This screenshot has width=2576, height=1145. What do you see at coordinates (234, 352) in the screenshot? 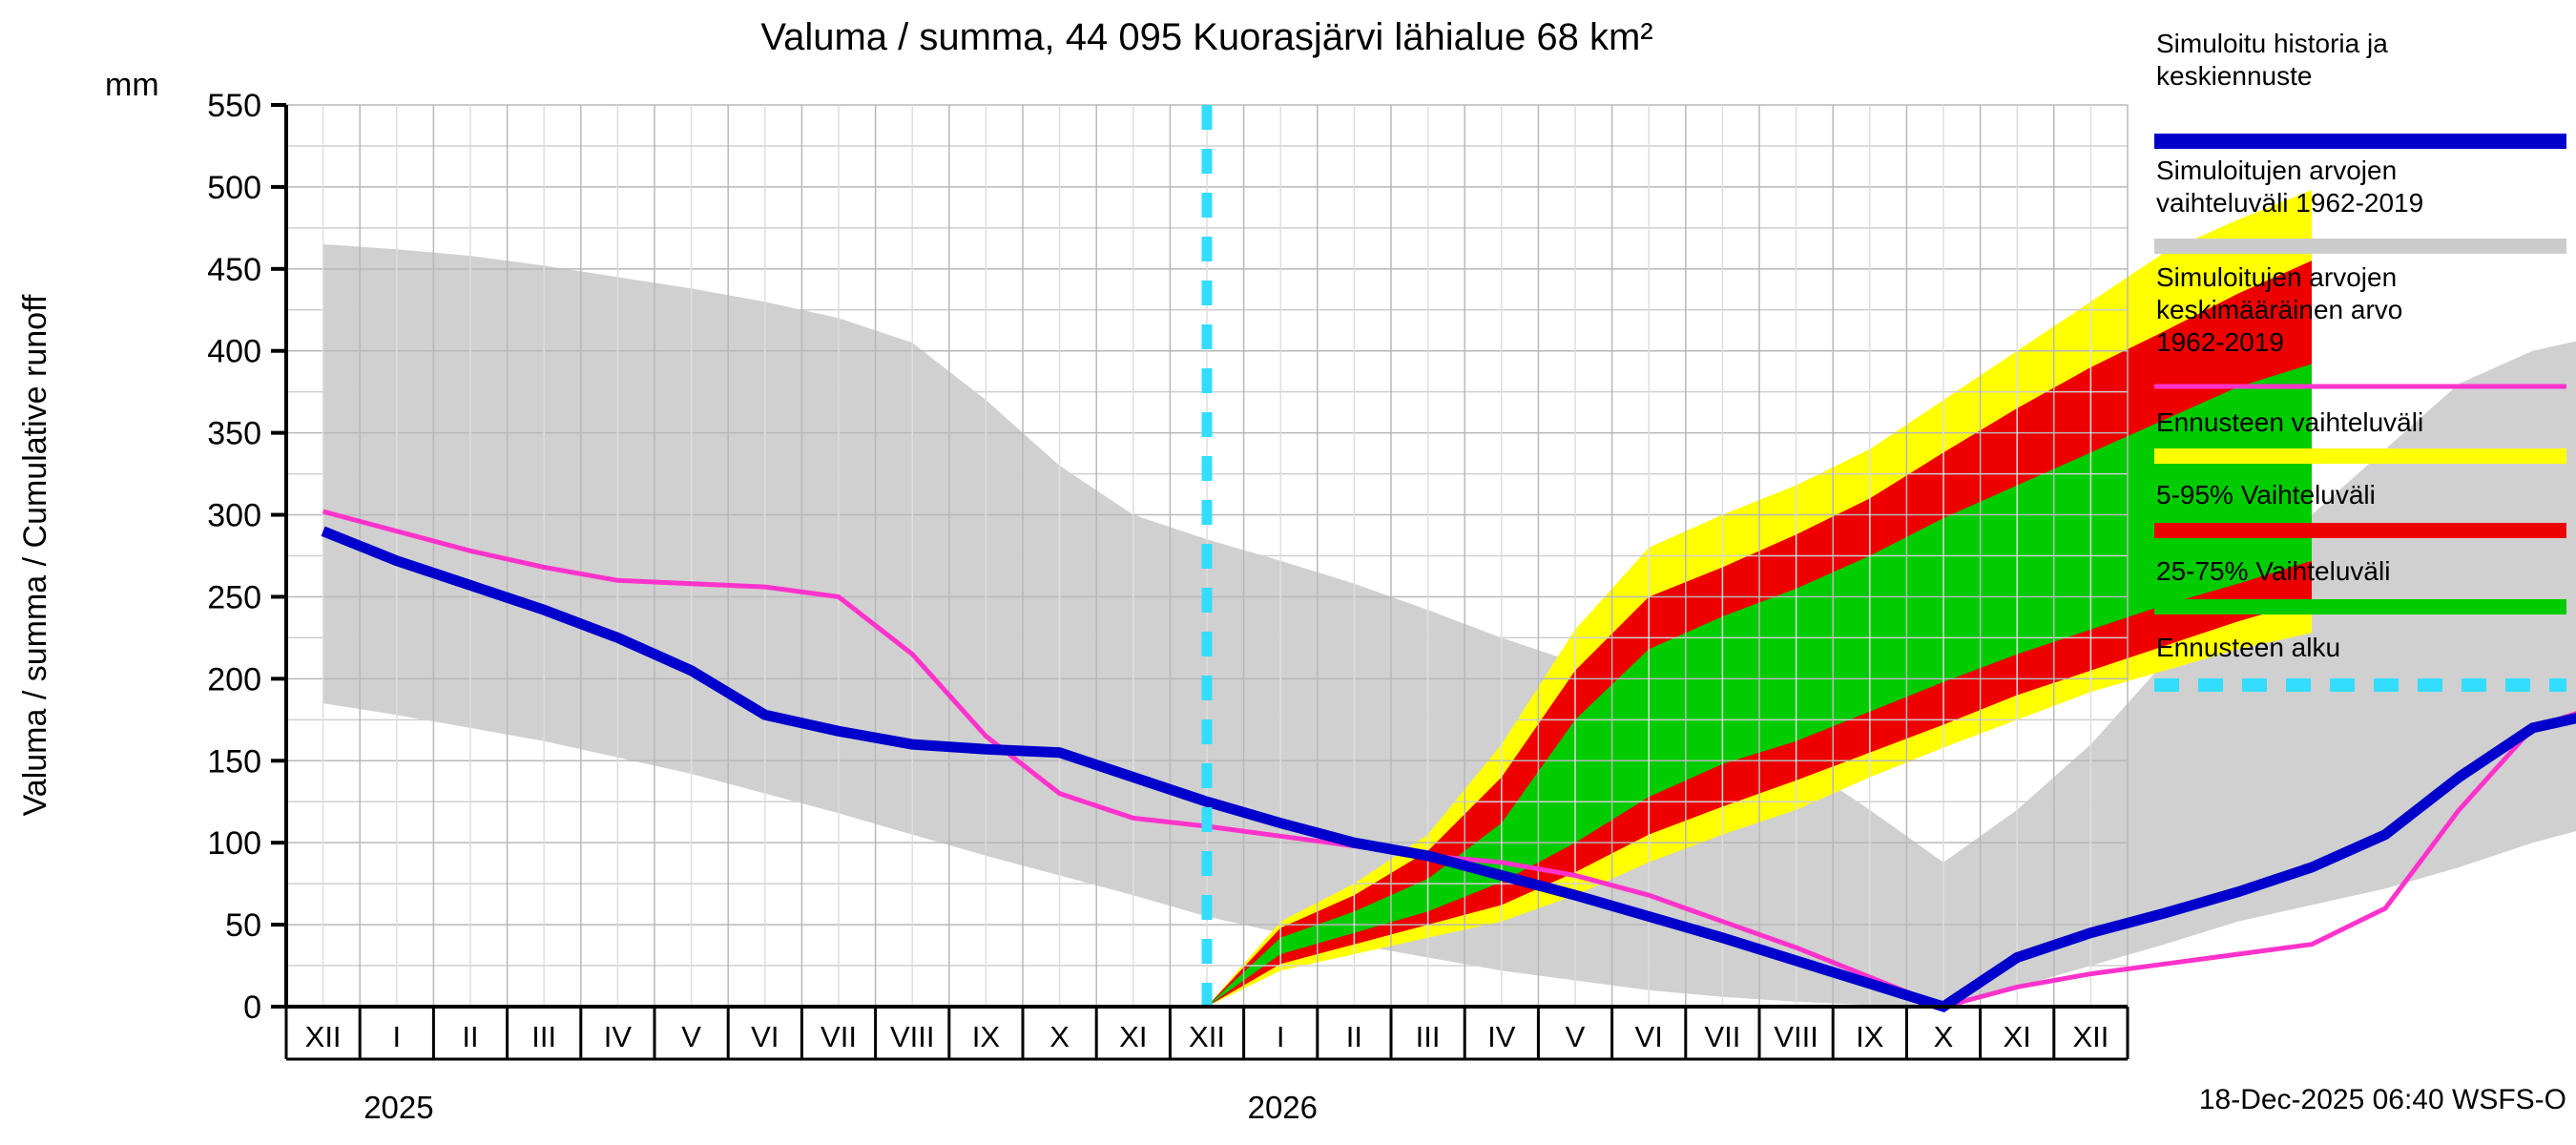
I see `y-tick-label: 400` at bounding box center [234, 352].